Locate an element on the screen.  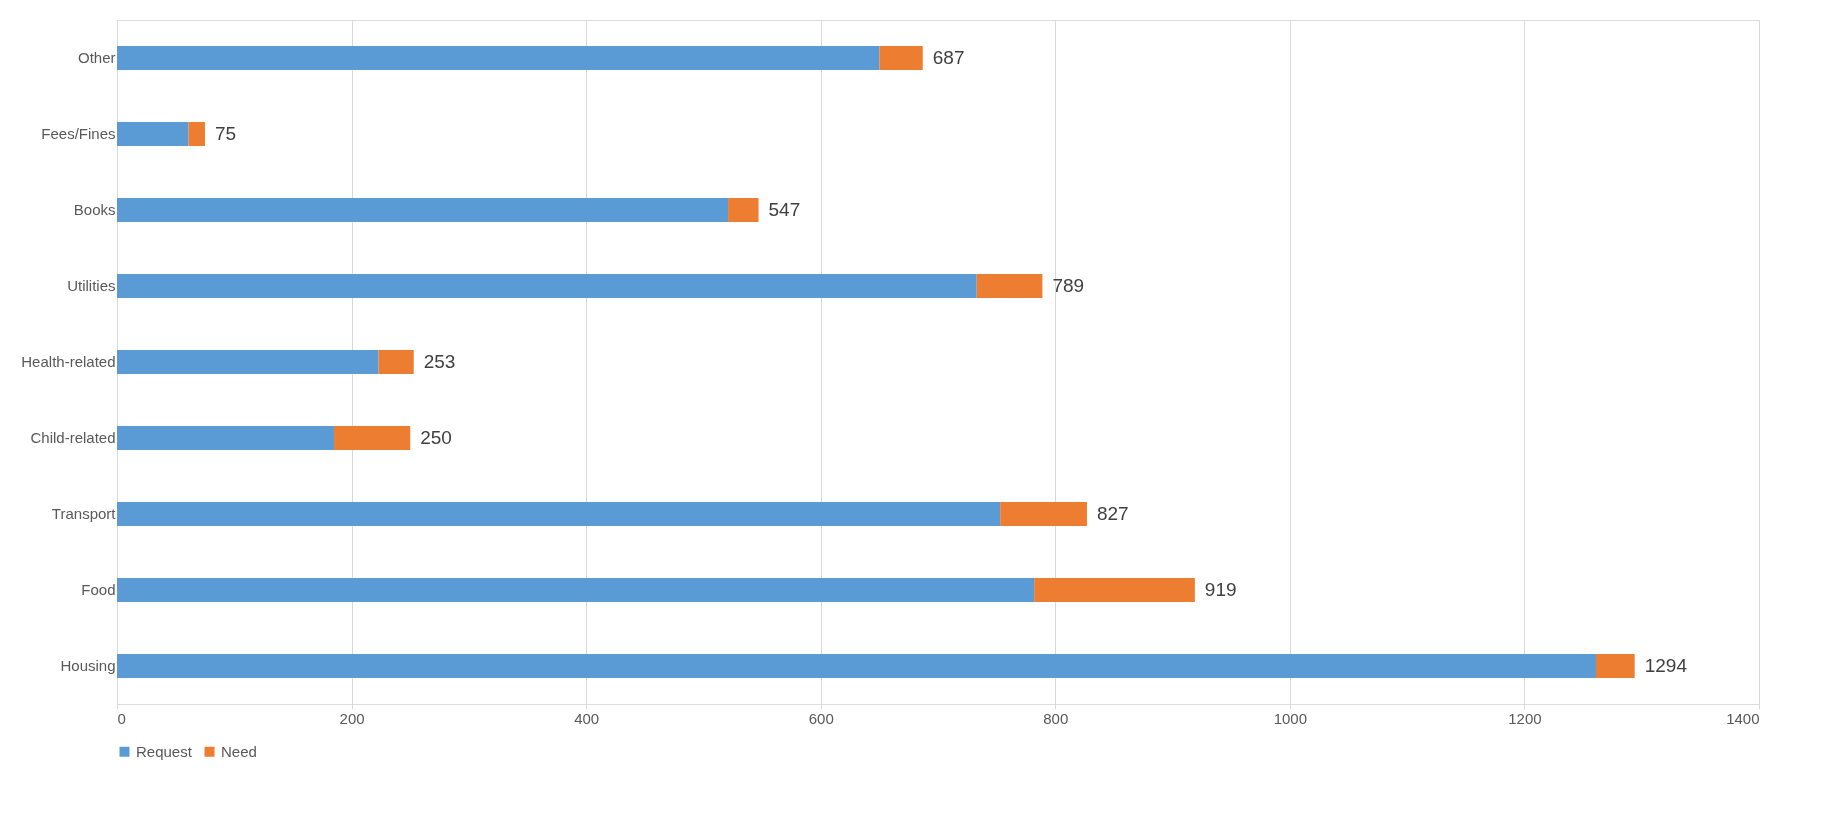
x-tick-label: 800 is located at coordinates (1056, 718).